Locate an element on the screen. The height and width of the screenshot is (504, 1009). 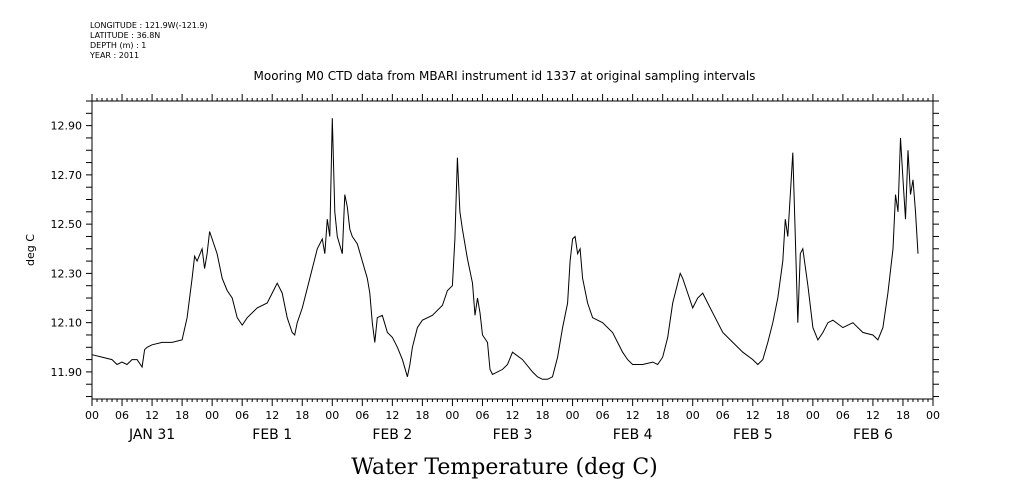
y-tick-label: 12.50 is located at coordinates (67, 224).